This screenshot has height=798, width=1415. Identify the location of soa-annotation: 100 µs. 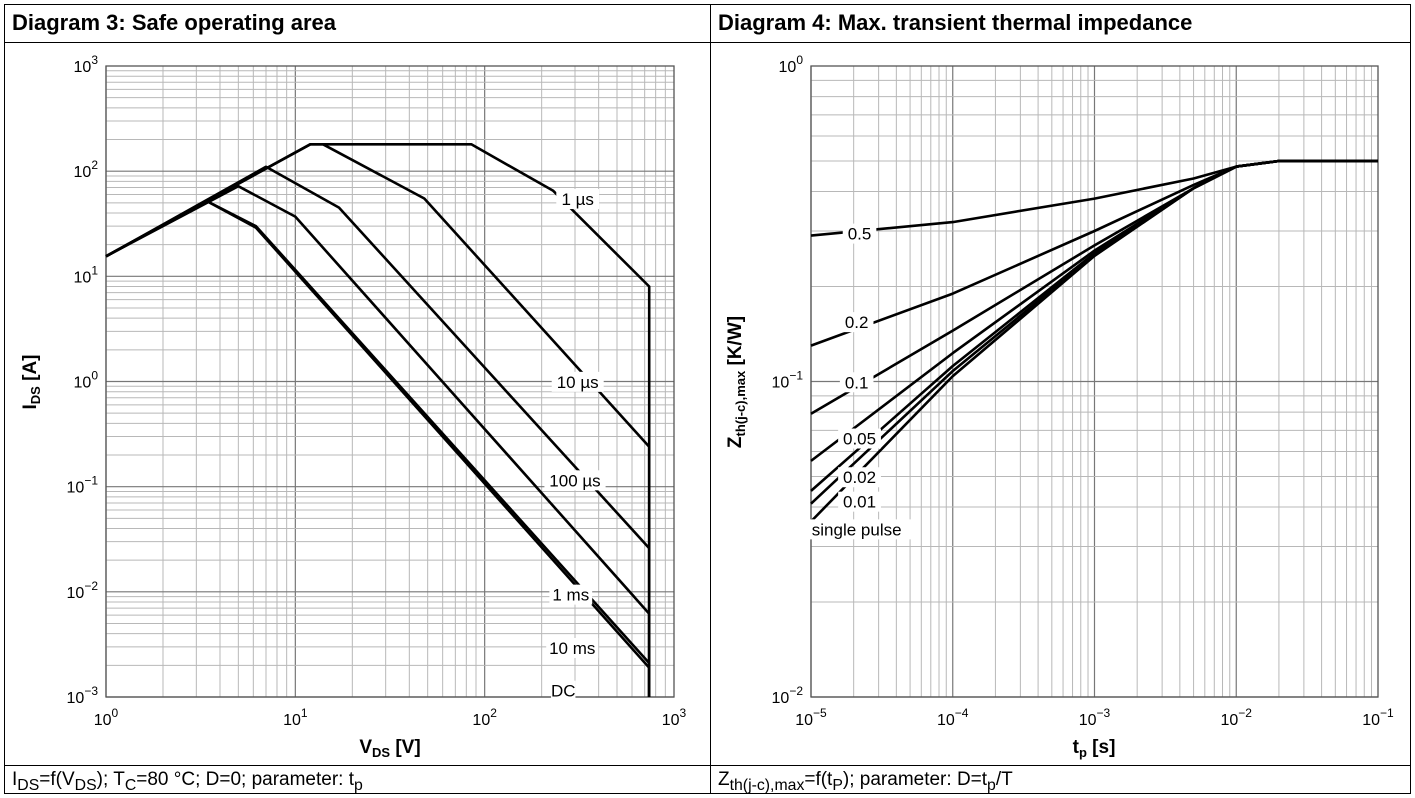
(574, 480).